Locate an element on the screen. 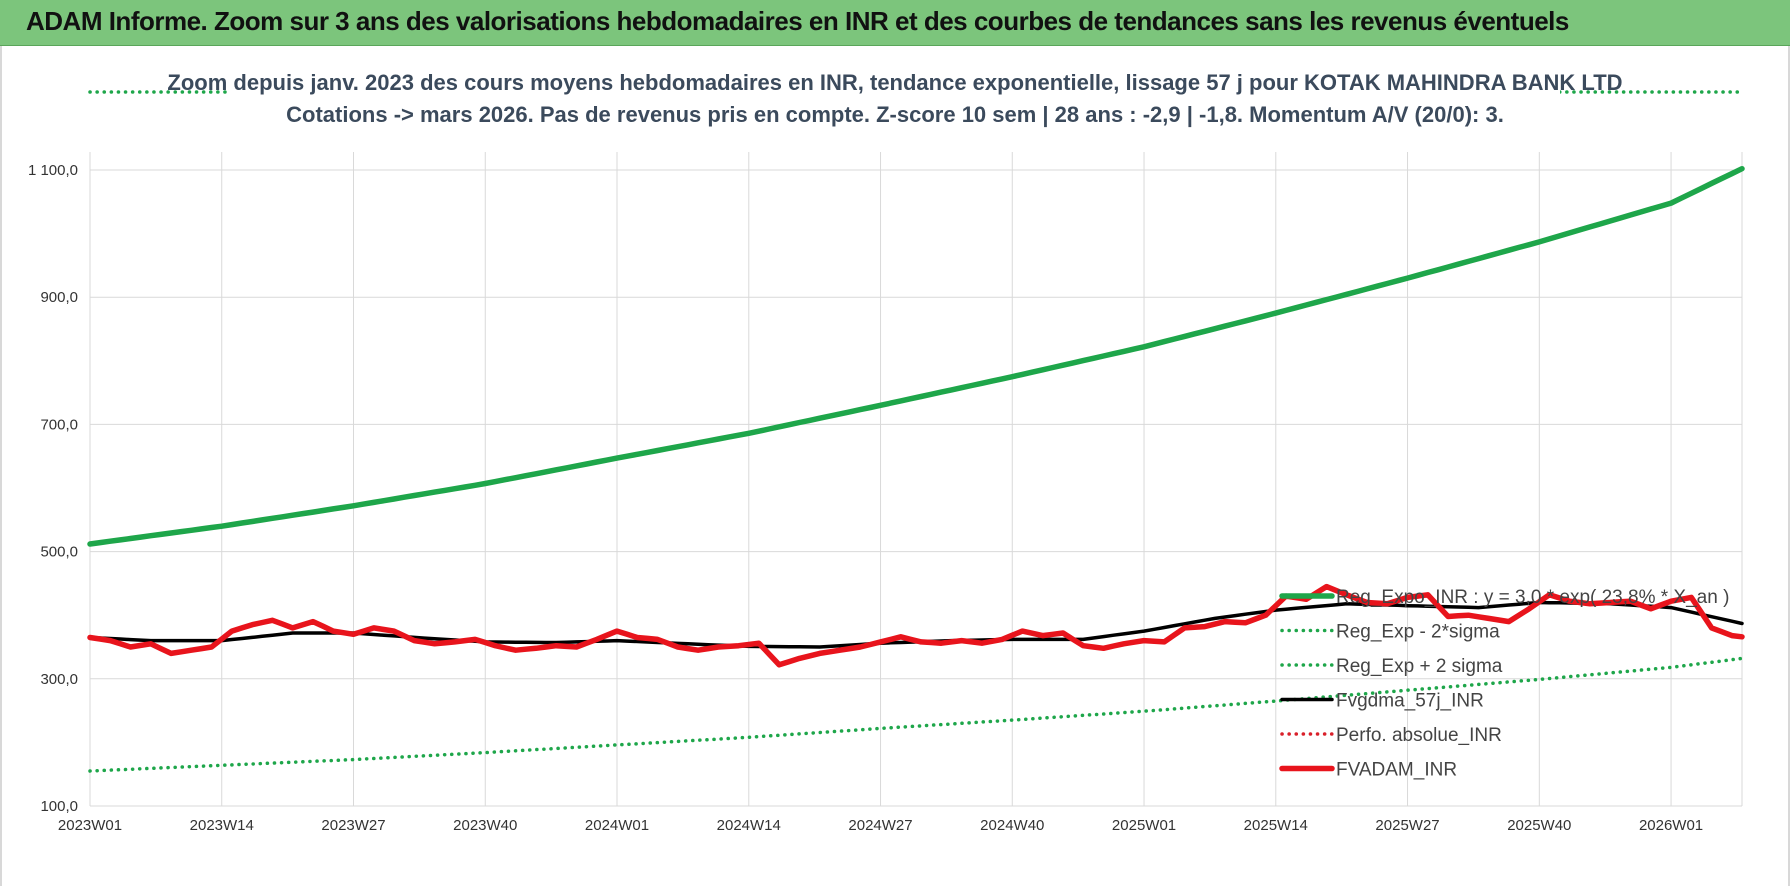 This screenshot has height=886, width=1790. x-tick-label: 2023W01 is located at coordinates (90, 825).